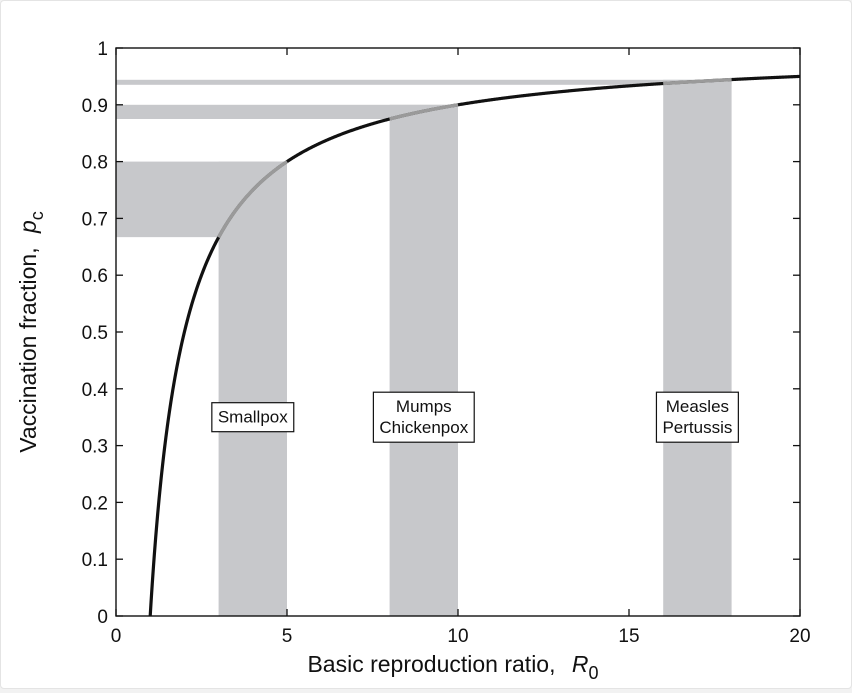  I want to click on y-tick-label: 0.7, so click(95, 219).